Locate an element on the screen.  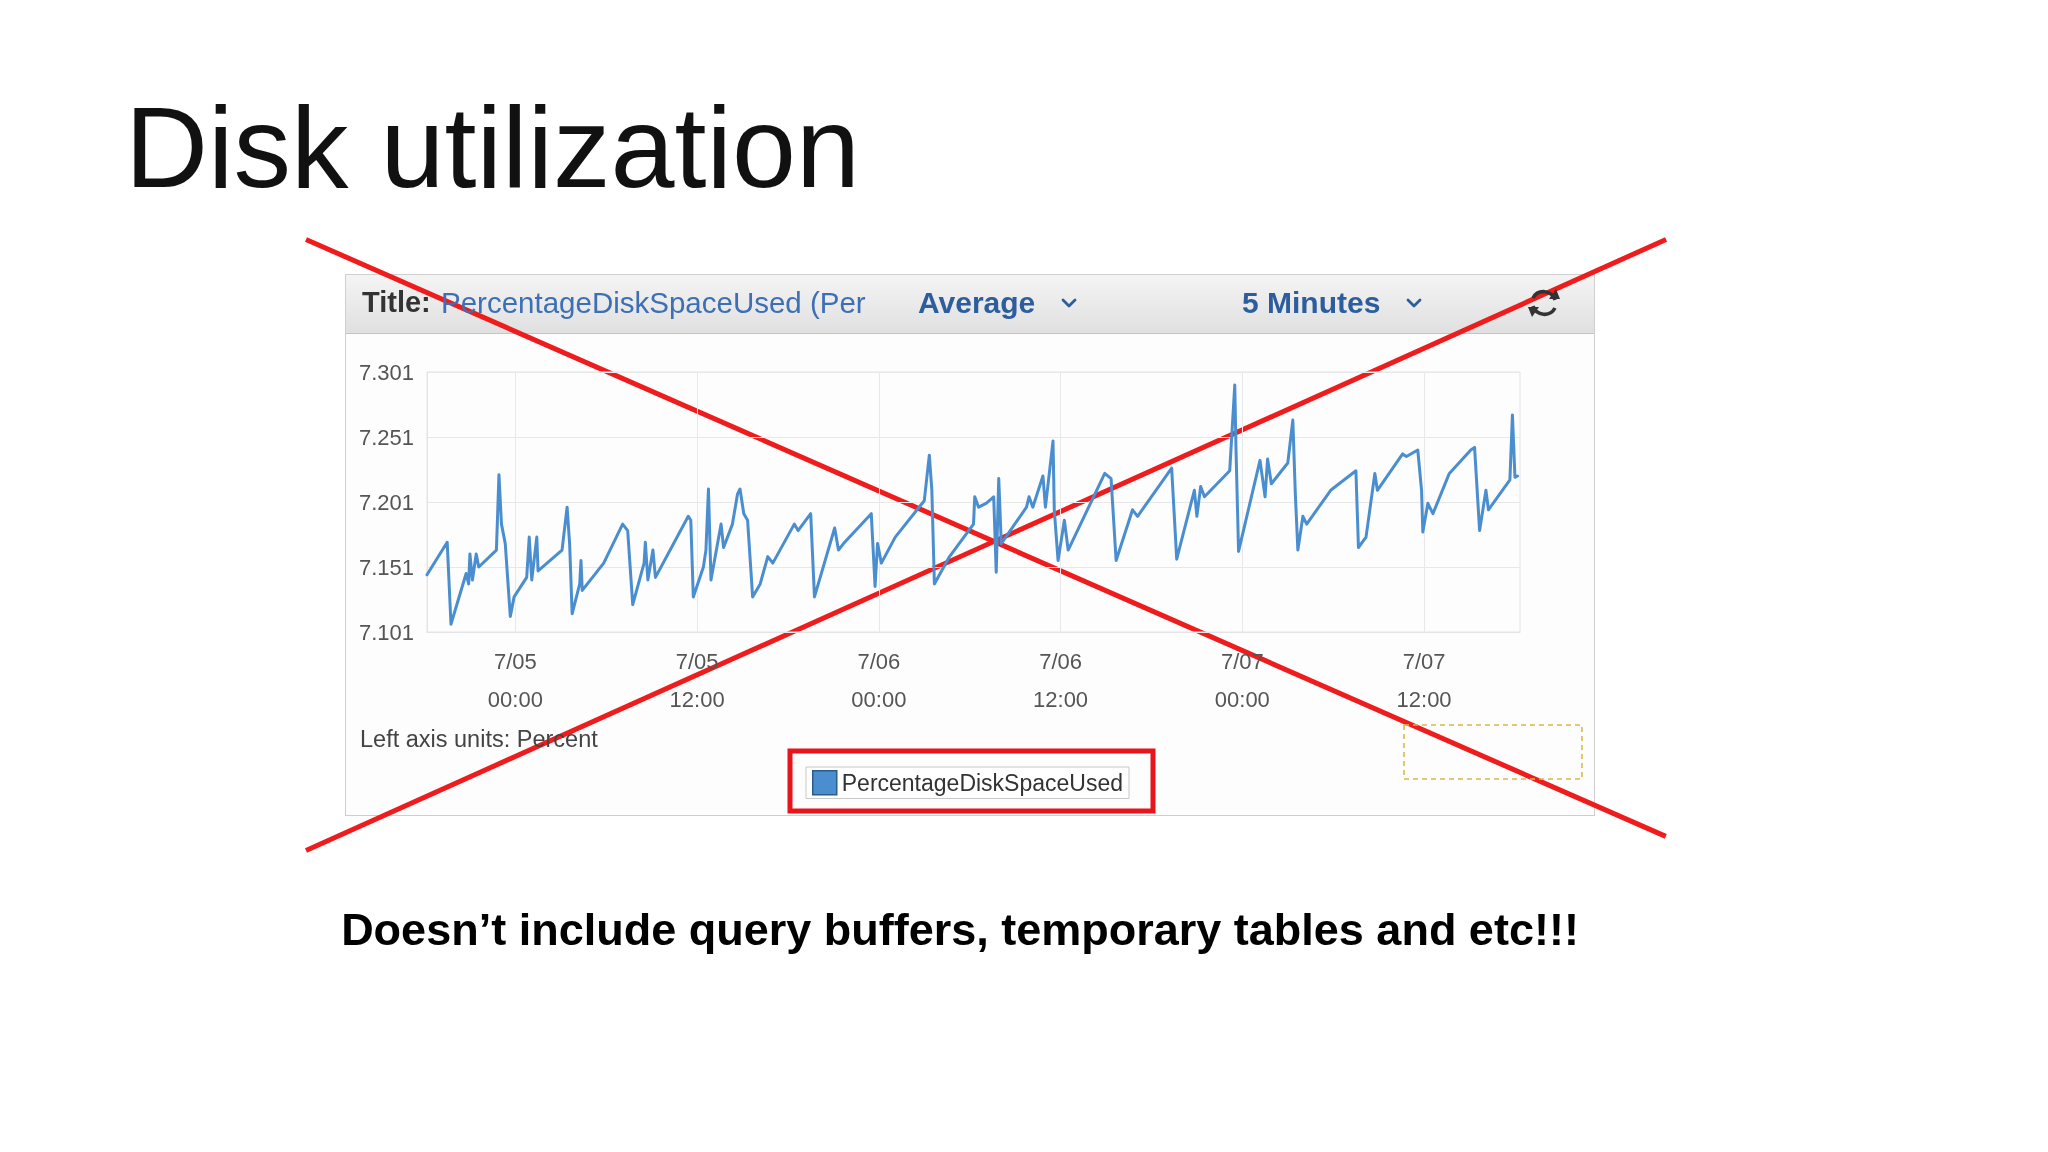
y-tick-label: 7.101 is located at coordinates (386, 632).